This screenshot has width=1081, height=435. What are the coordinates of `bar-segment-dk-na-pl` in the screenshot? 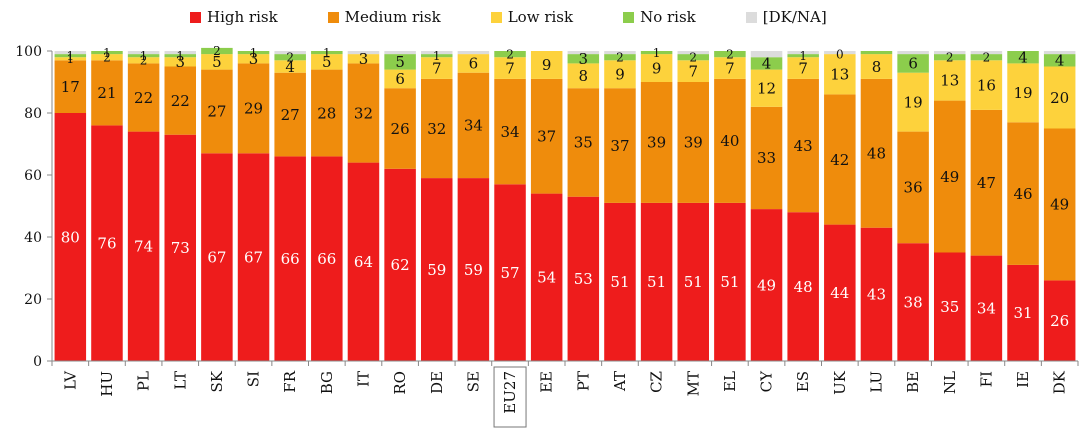 It's located at (143, 53).